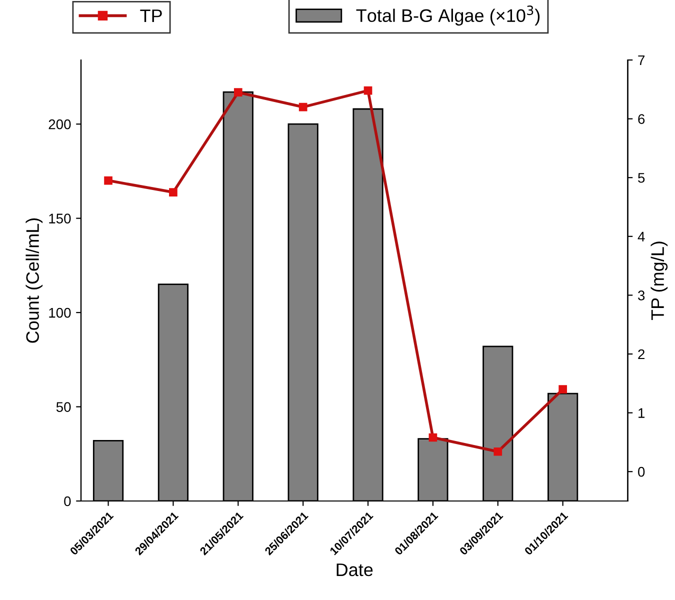 This screenshot has width=675, height=600. Describe the element at coordinates (448, 16) in the screenshot. I see `legend-label: Total B-G Algae (×10$^{3}$)` at that location.